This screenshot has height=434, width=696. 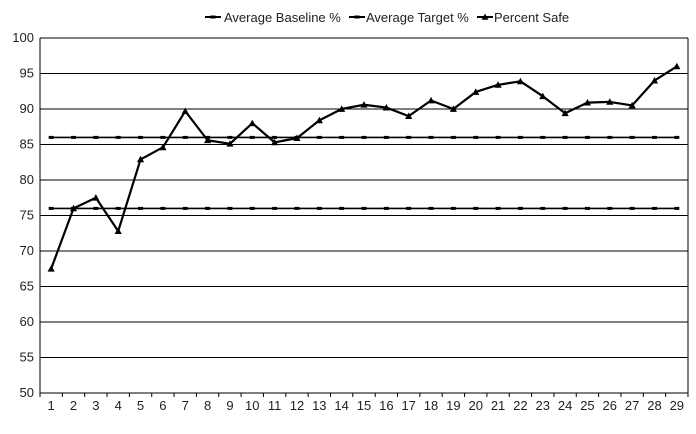 I want to click on y-tick-label: 65, so click(x=27, y=286).